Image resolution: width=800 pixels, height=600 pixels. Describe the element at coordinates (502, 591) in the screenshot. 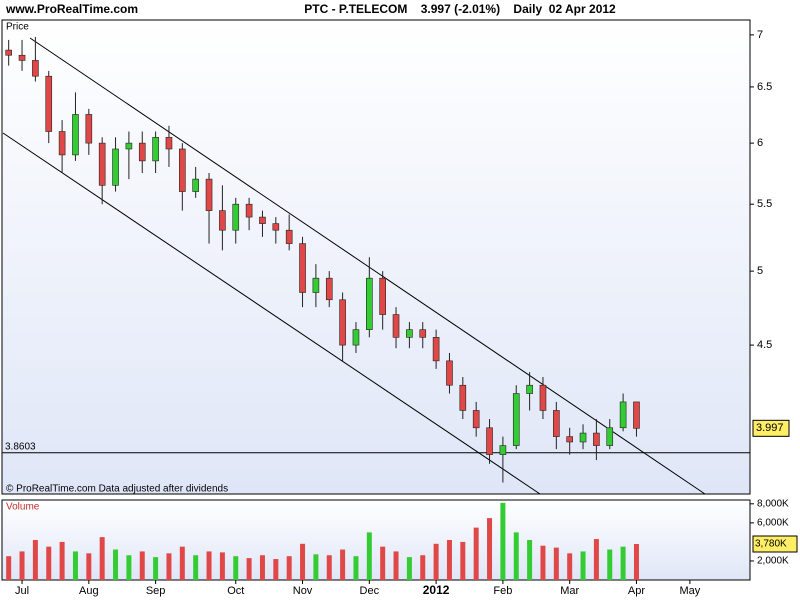

I see `x-tick-label: Feb` at that location.